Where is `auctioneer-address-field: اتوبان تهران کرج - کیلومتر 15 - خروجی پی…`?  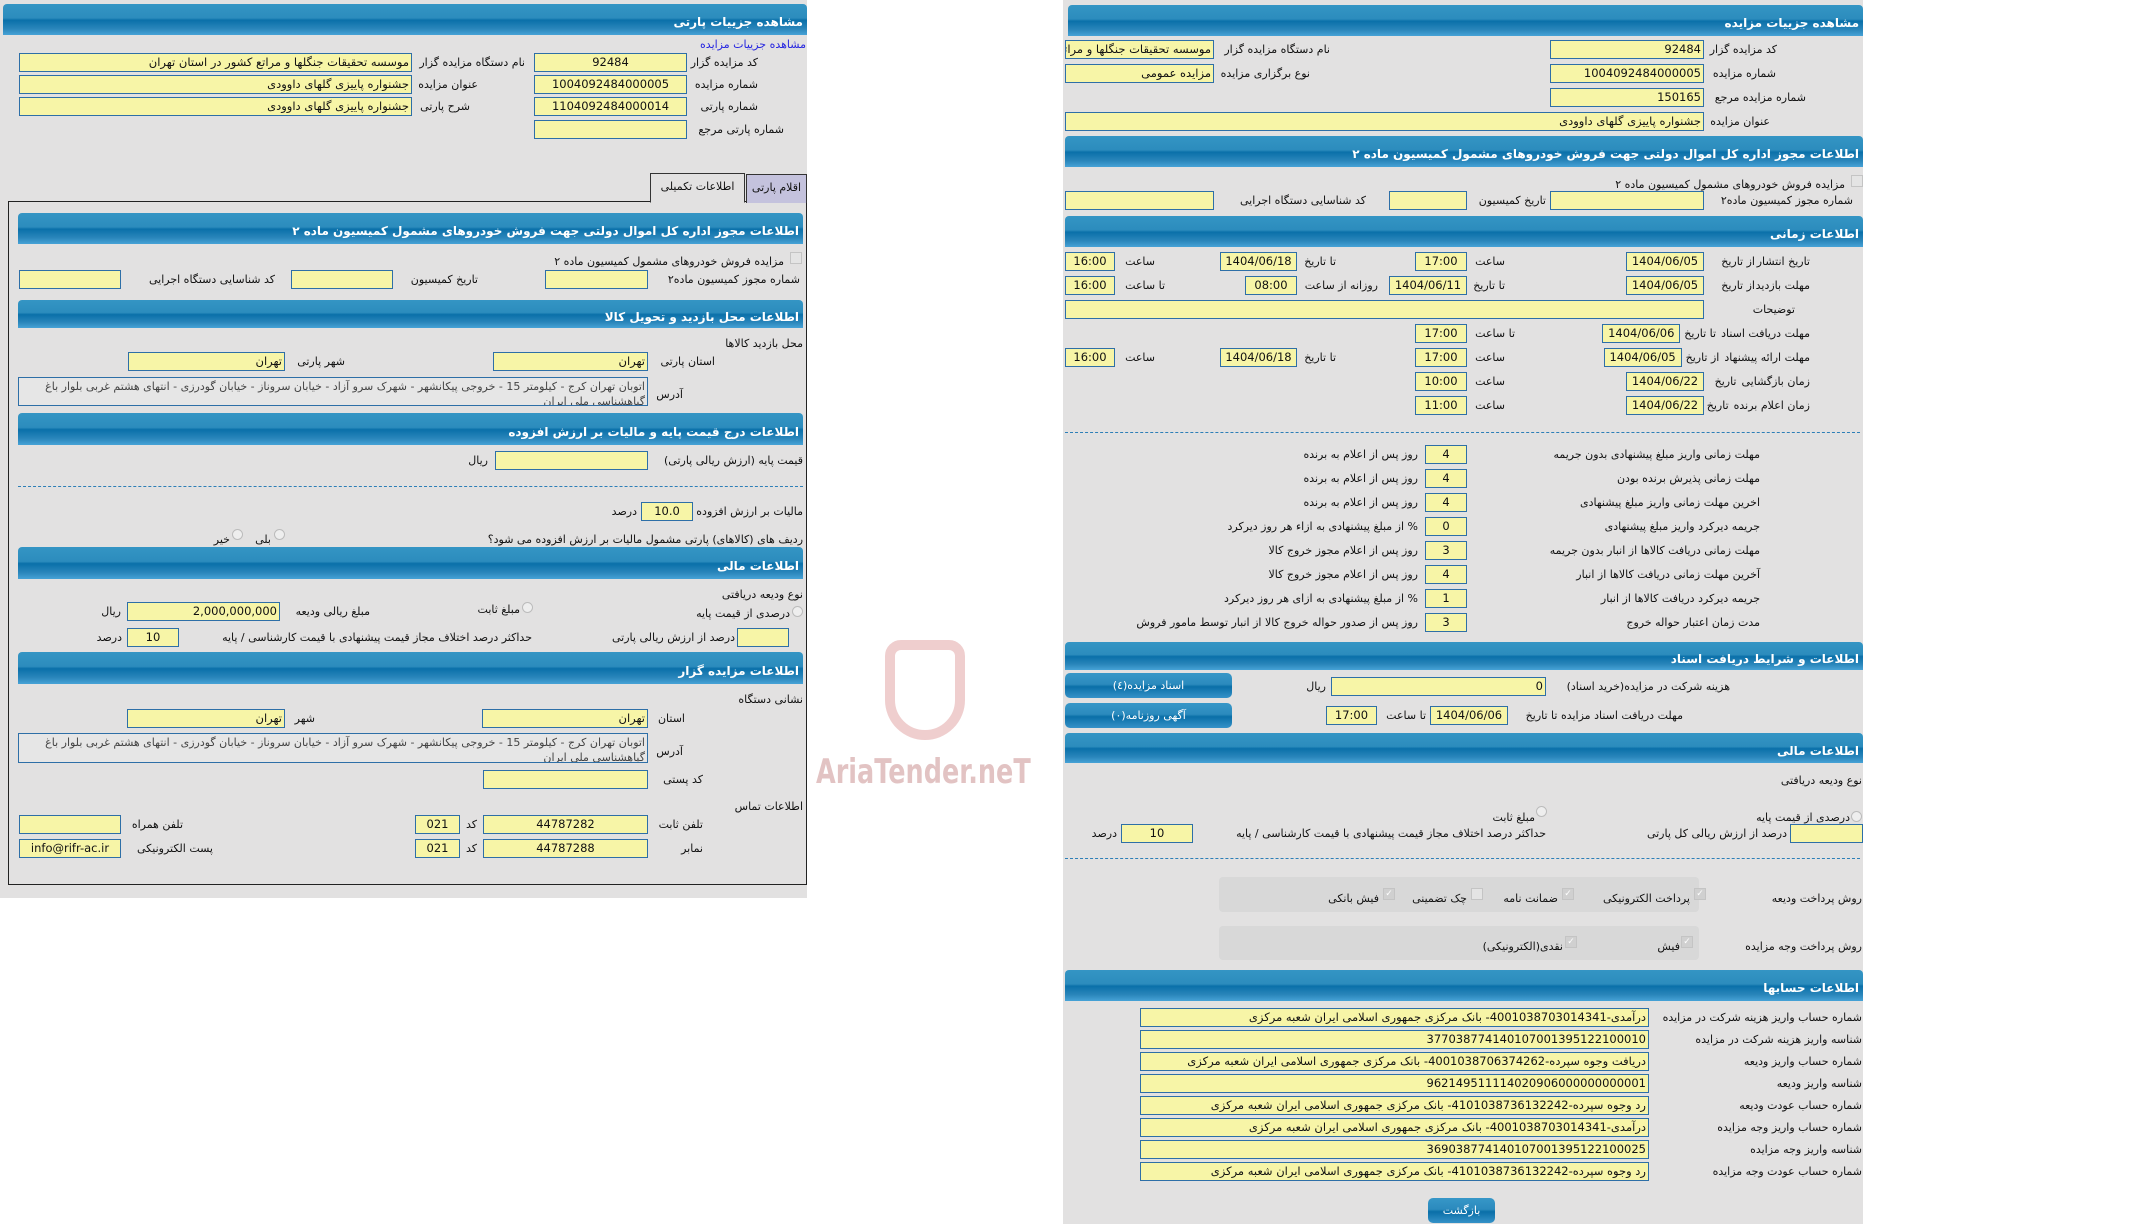 auctioneer-address-field: اتوبان تهران کرج - کیلومتر 15 - خروجی پی… is located at coordinates (333, 748).